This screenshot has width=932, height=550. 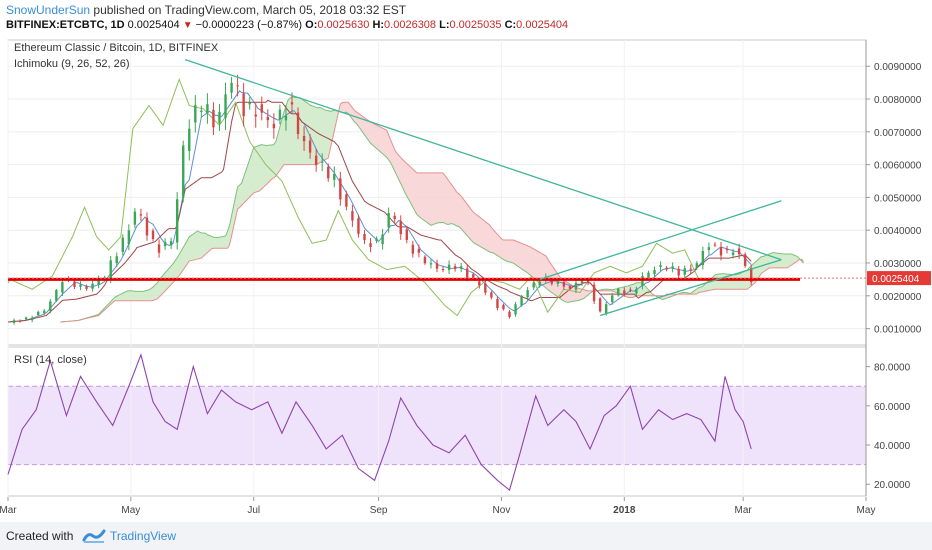 What do you see at coordinates (624, 510) in the screenshot?
I see `time-tick-label: 2018` at bounding box center [624, 510].